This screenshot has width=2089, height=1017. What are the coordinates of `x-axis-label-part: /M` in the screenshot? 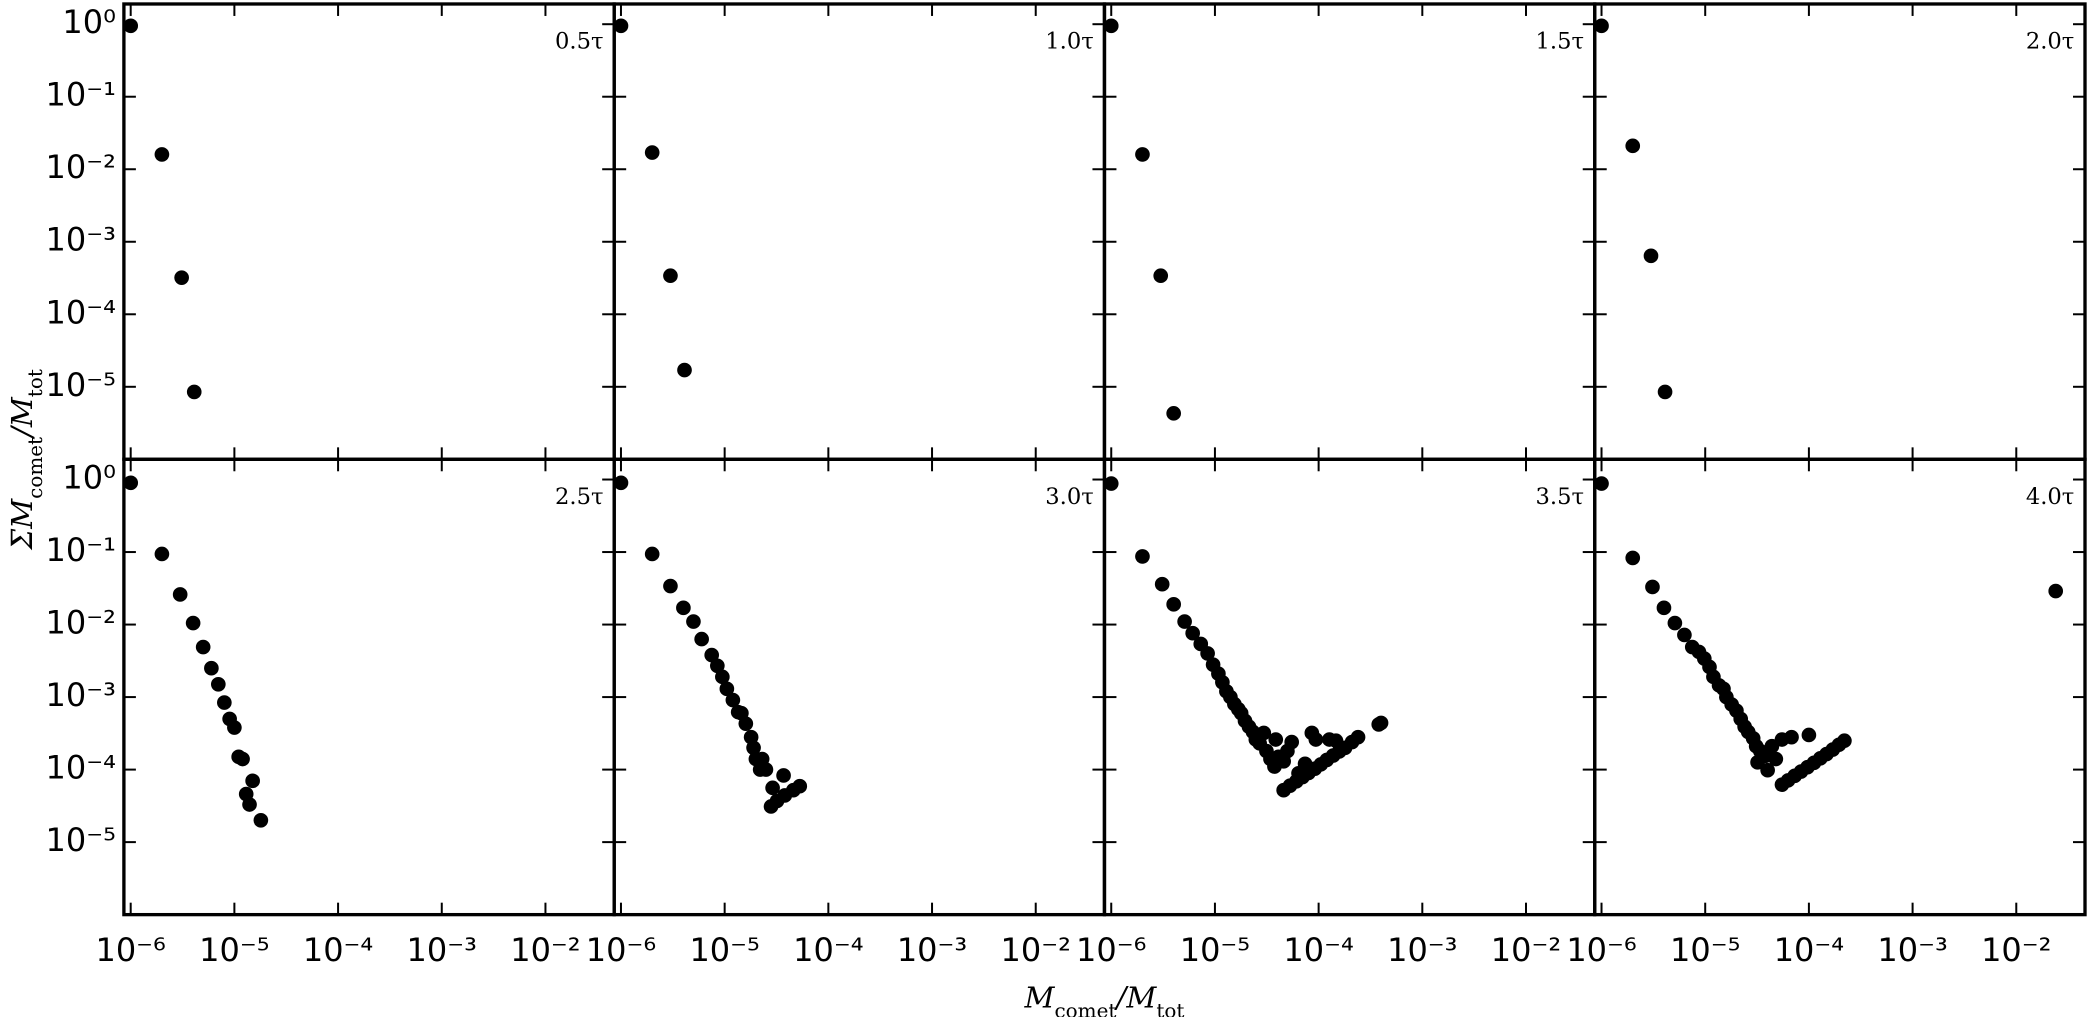 It's located at (1135, 998).